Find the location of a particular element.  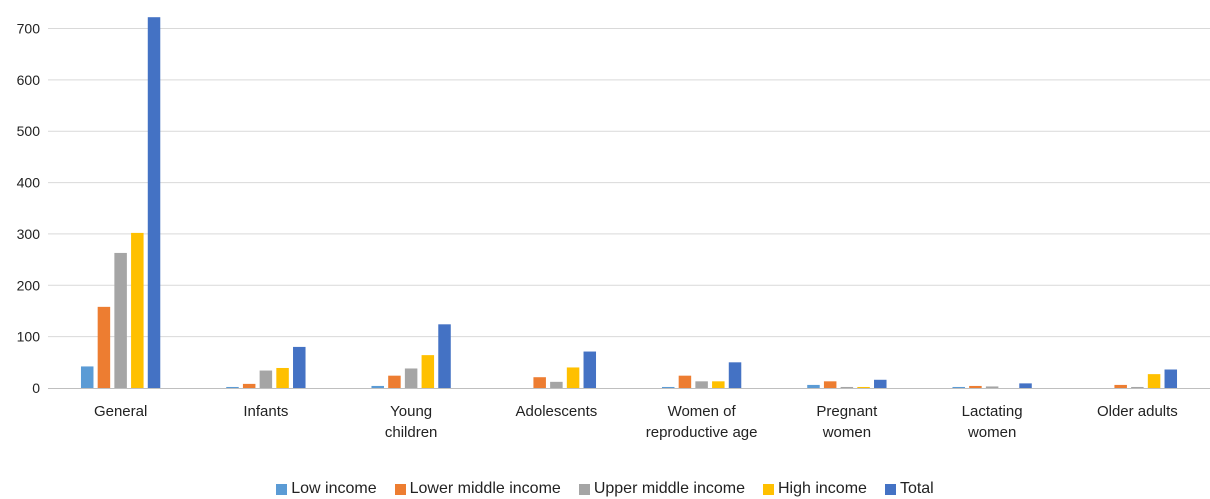

y-tick-label: 300 is located at coordinates (29, 234).